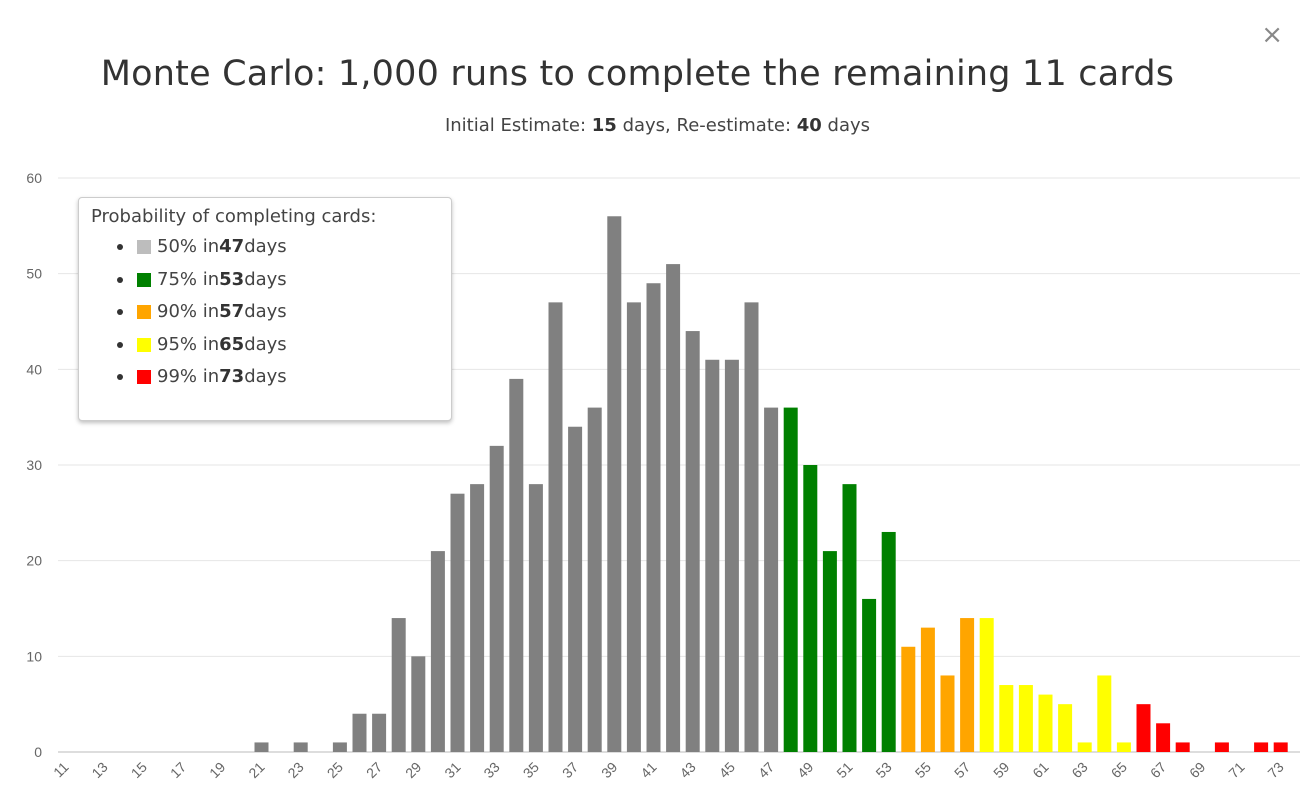 This screenshot has width=1315, height=802. Describe the element at coordinates (188, 376) in the screenshot. I see `legend-pct: 99% in` at that location.